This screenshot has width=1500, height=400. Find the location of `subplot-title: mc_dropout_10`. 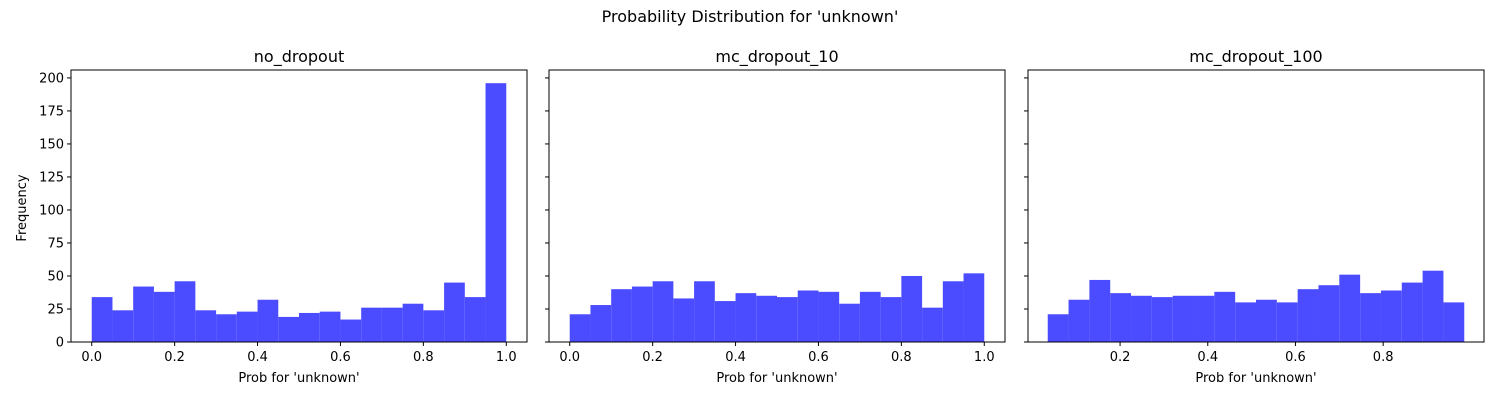

subplot-title: mc_dropout_10 is located at coordinates (776, 57).